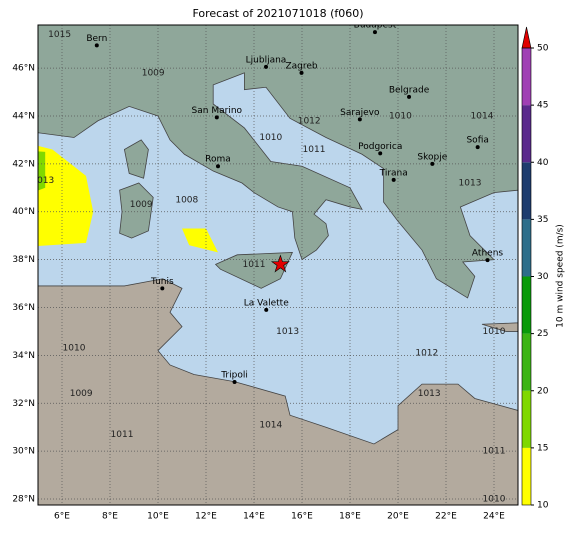  What do you see at coordinates (302, 517) in the screenshot?
I see `x-tick-label: 16°E` at bounding box center [302, 517].